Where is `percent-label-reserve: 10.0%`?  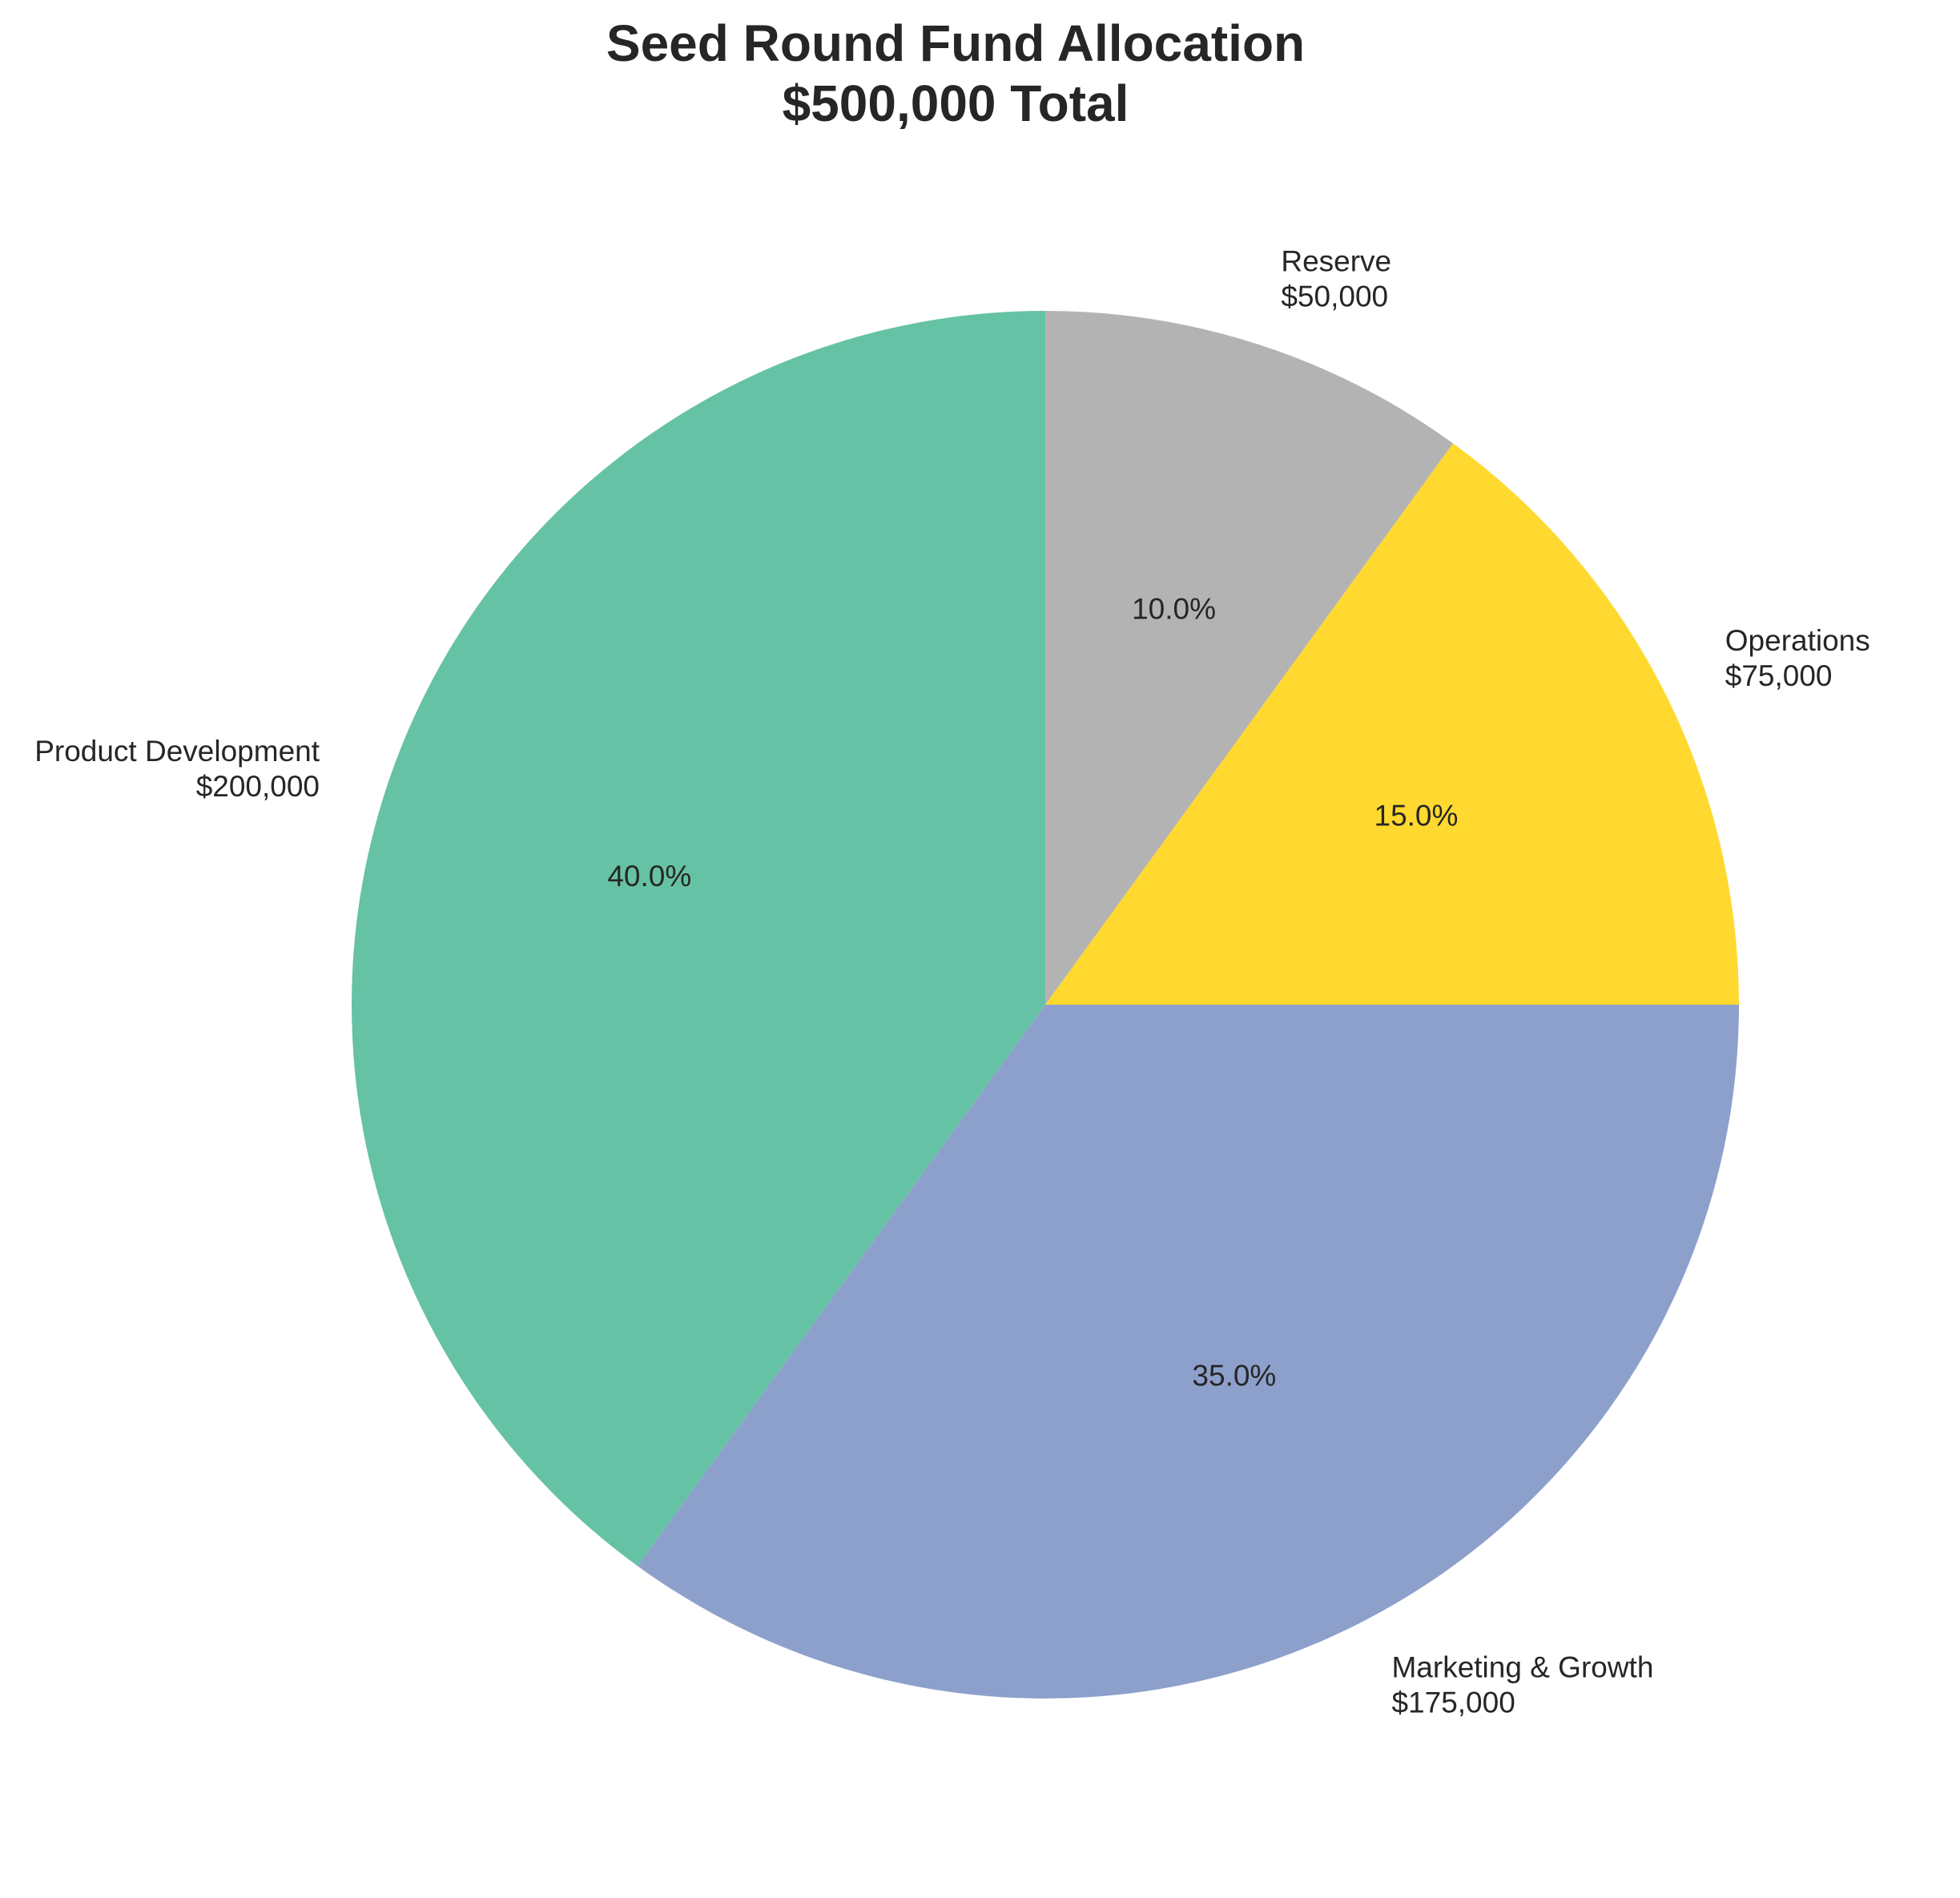 percent-label-reserve: 10.0% is located at coordinates (1174, 608).